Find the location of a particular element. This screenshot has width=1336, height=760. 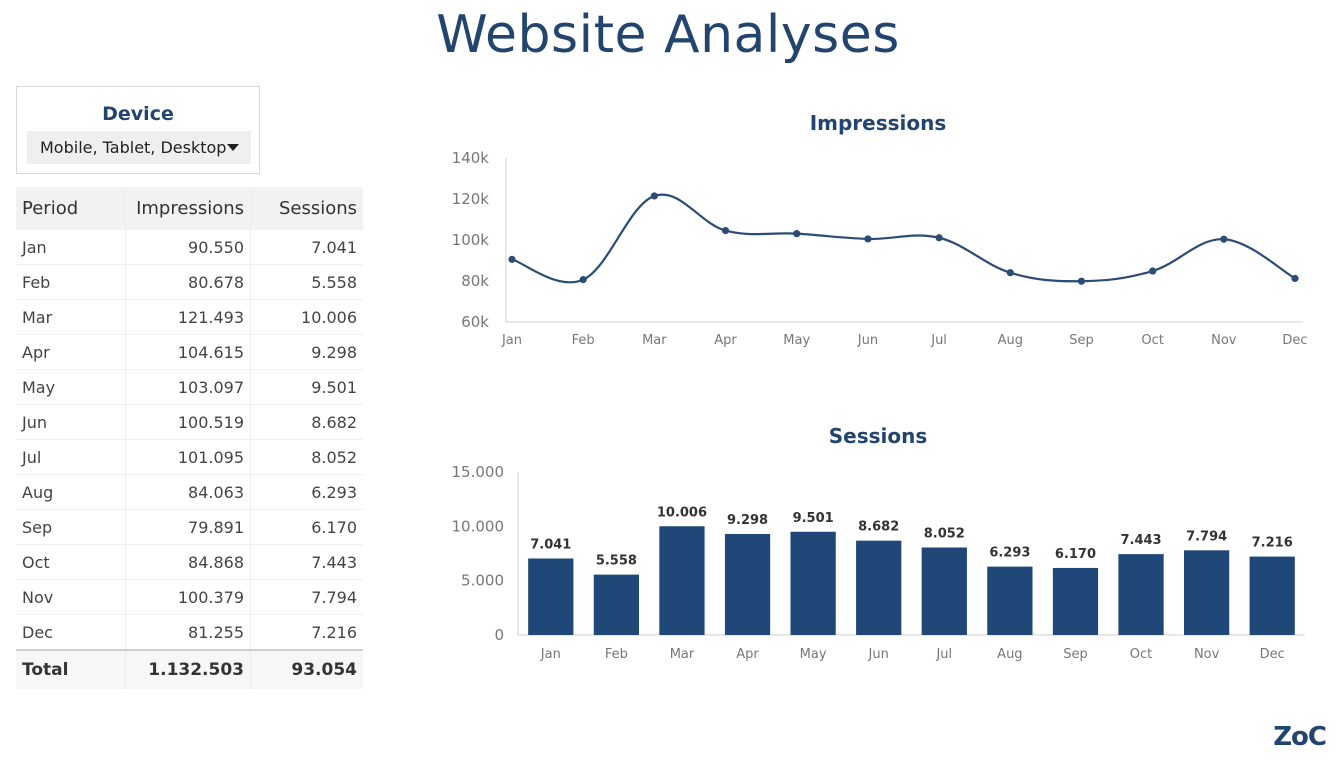

chevron-down-icon is located at coordinates (233, 147).